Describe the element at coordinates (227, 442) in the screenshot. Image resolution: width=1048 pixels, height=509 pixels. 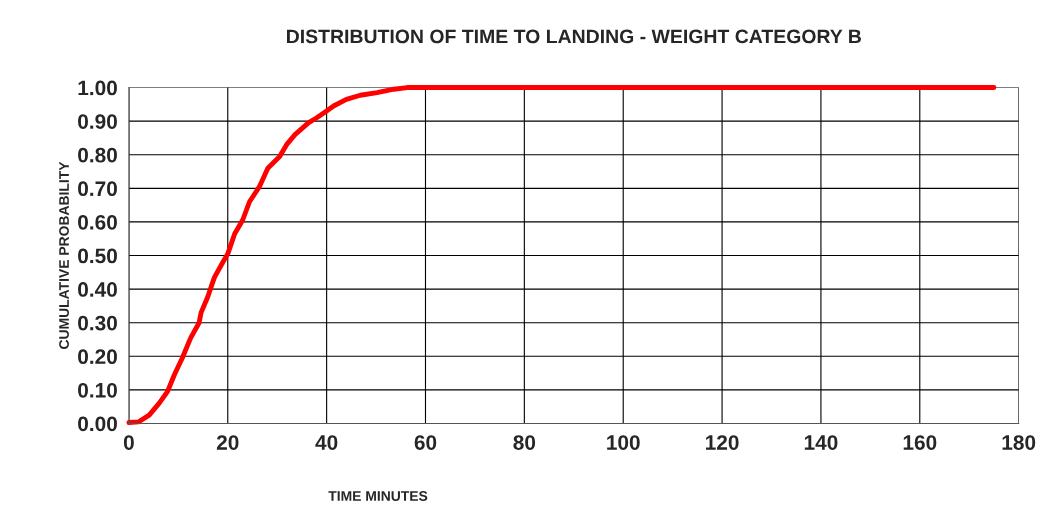
I see `x-tick-label: 20` at that location.